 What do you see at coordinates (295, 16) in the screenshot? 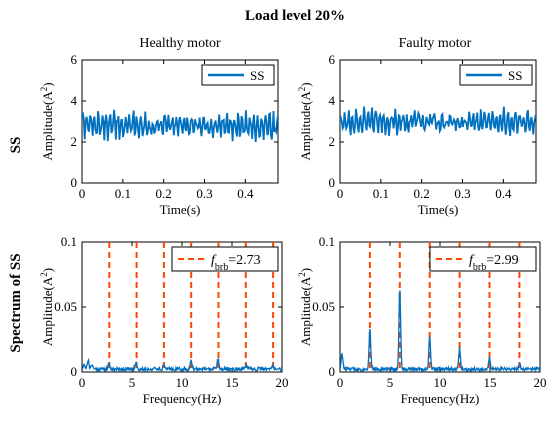
I see `figure-title: Load level 20%` at bounding box center [295, 16].